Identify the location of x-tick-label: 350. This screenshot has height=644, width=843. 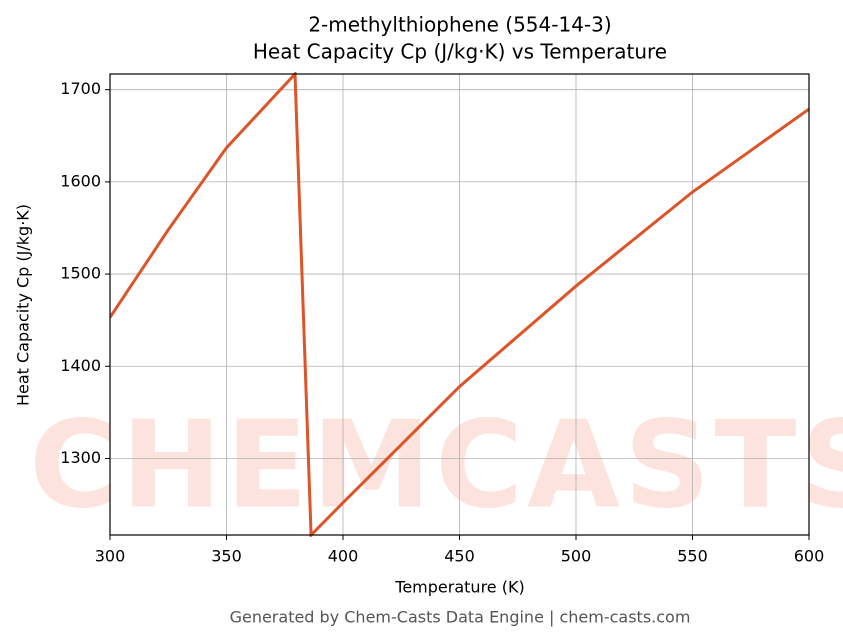
(226, 556).